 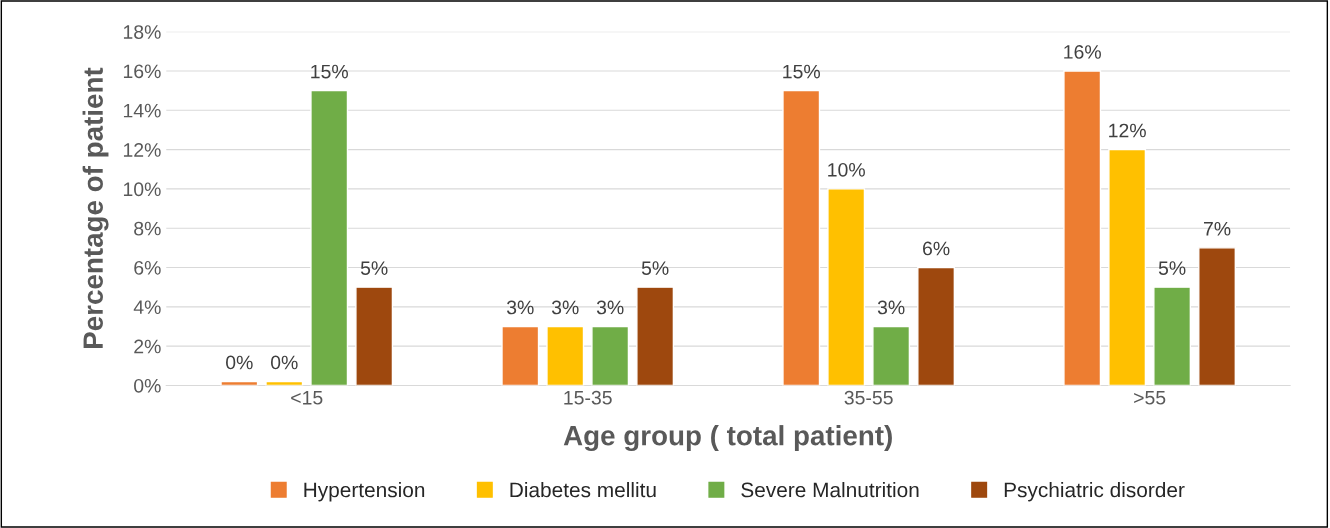 I want to click on legend-label: Psychiatric disorder, so click(x=1094, y=492).